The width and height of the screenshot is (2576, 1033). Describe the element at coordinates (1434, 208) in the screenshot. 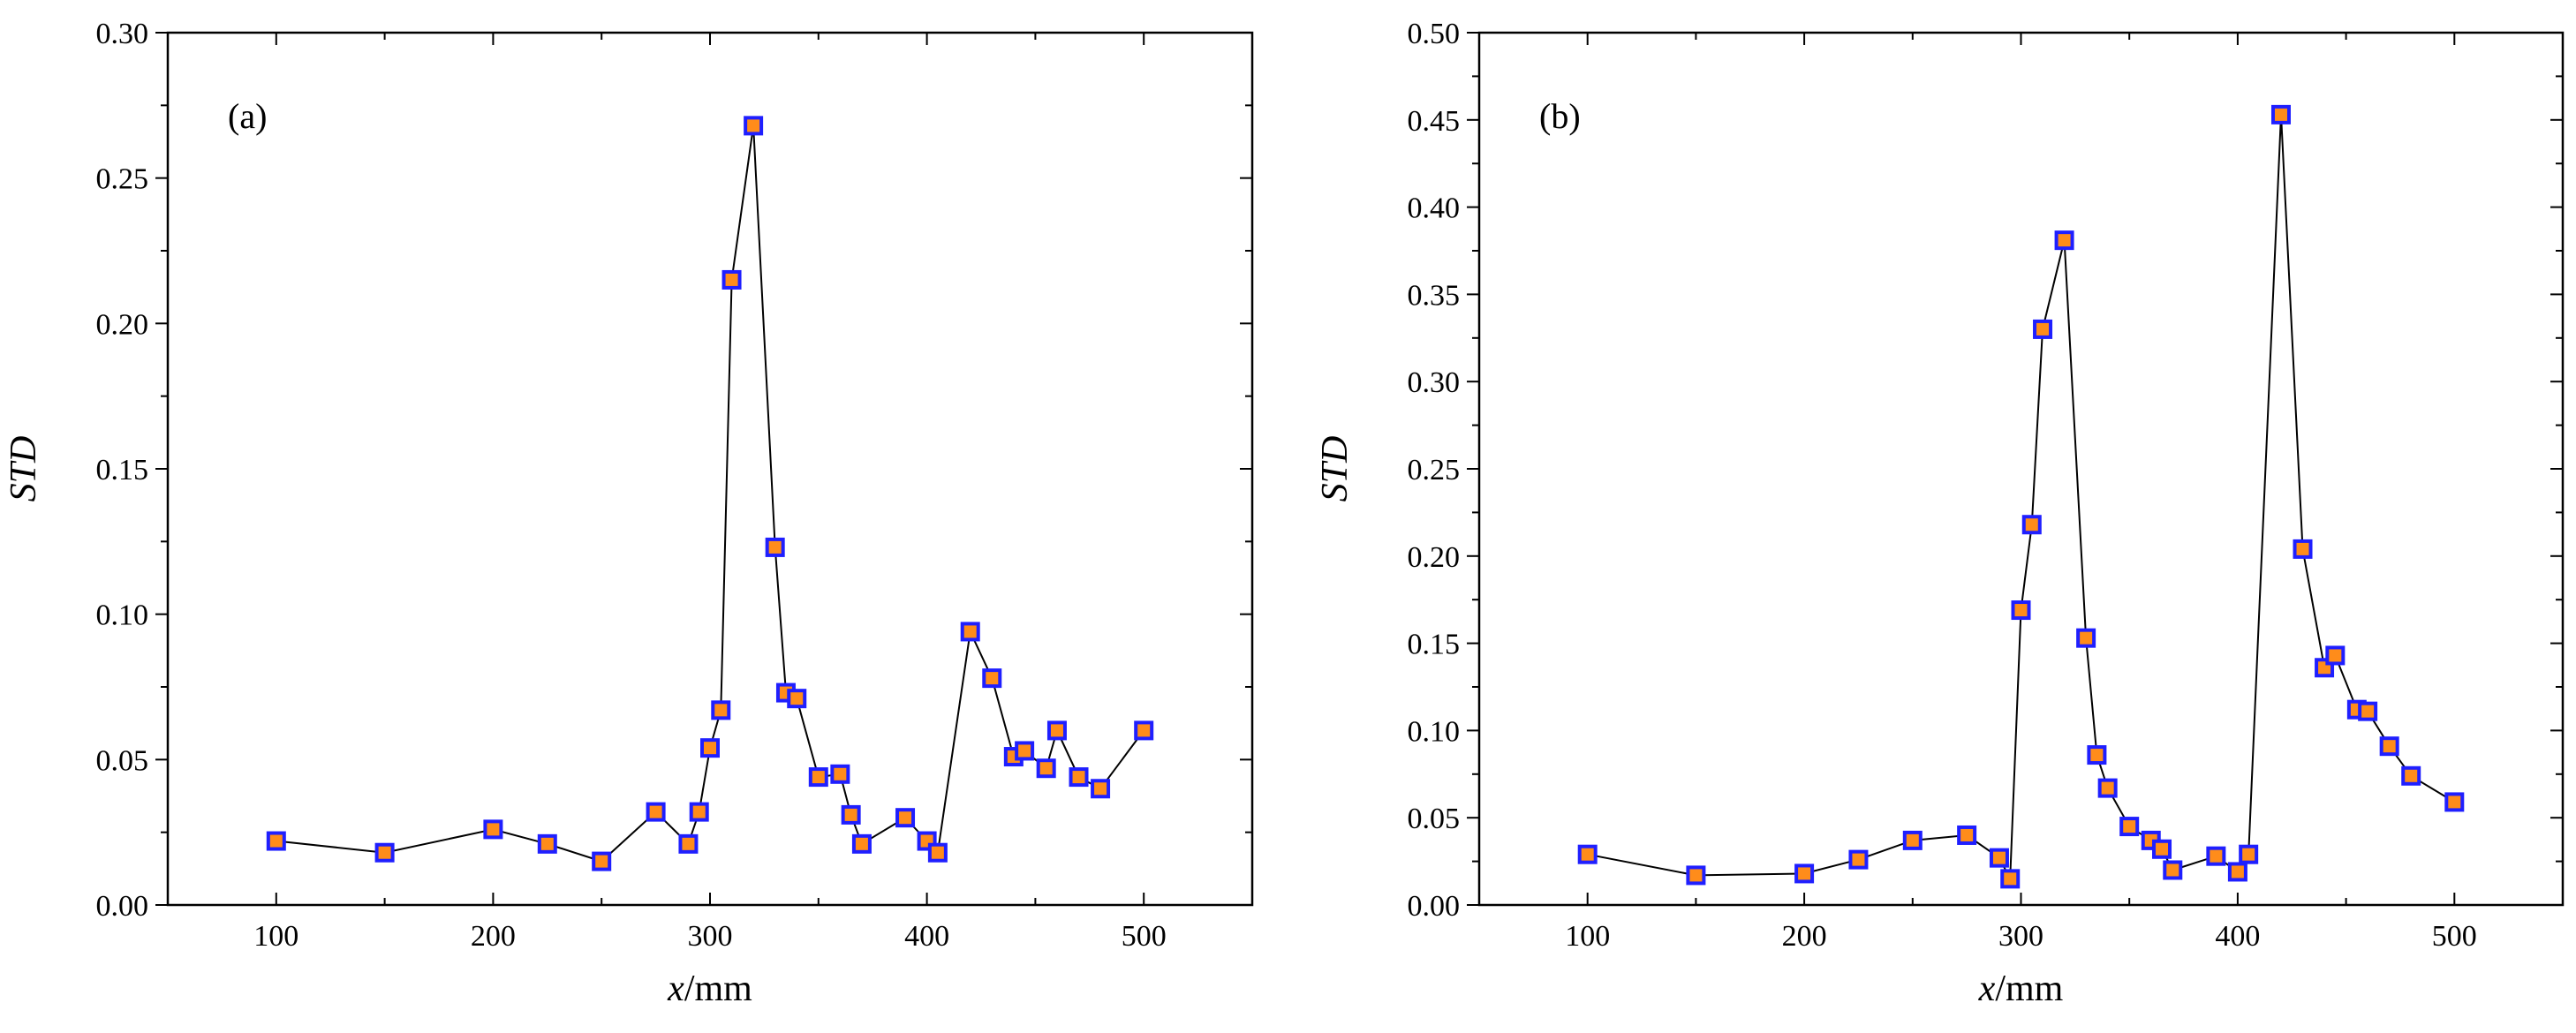

I see `y-tick-label: 0.40` at that location.